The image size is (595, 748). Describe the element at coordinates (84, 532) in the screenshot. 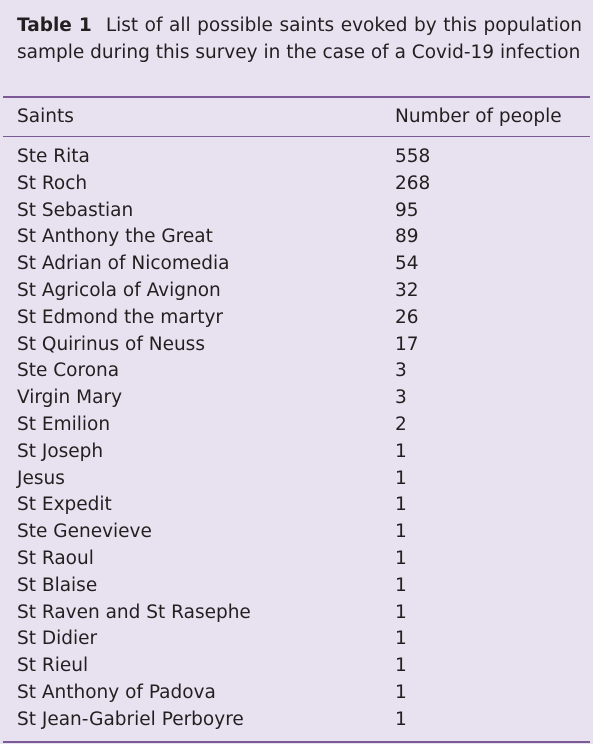

I see `saint-name: Ste Genevieve` at that location.